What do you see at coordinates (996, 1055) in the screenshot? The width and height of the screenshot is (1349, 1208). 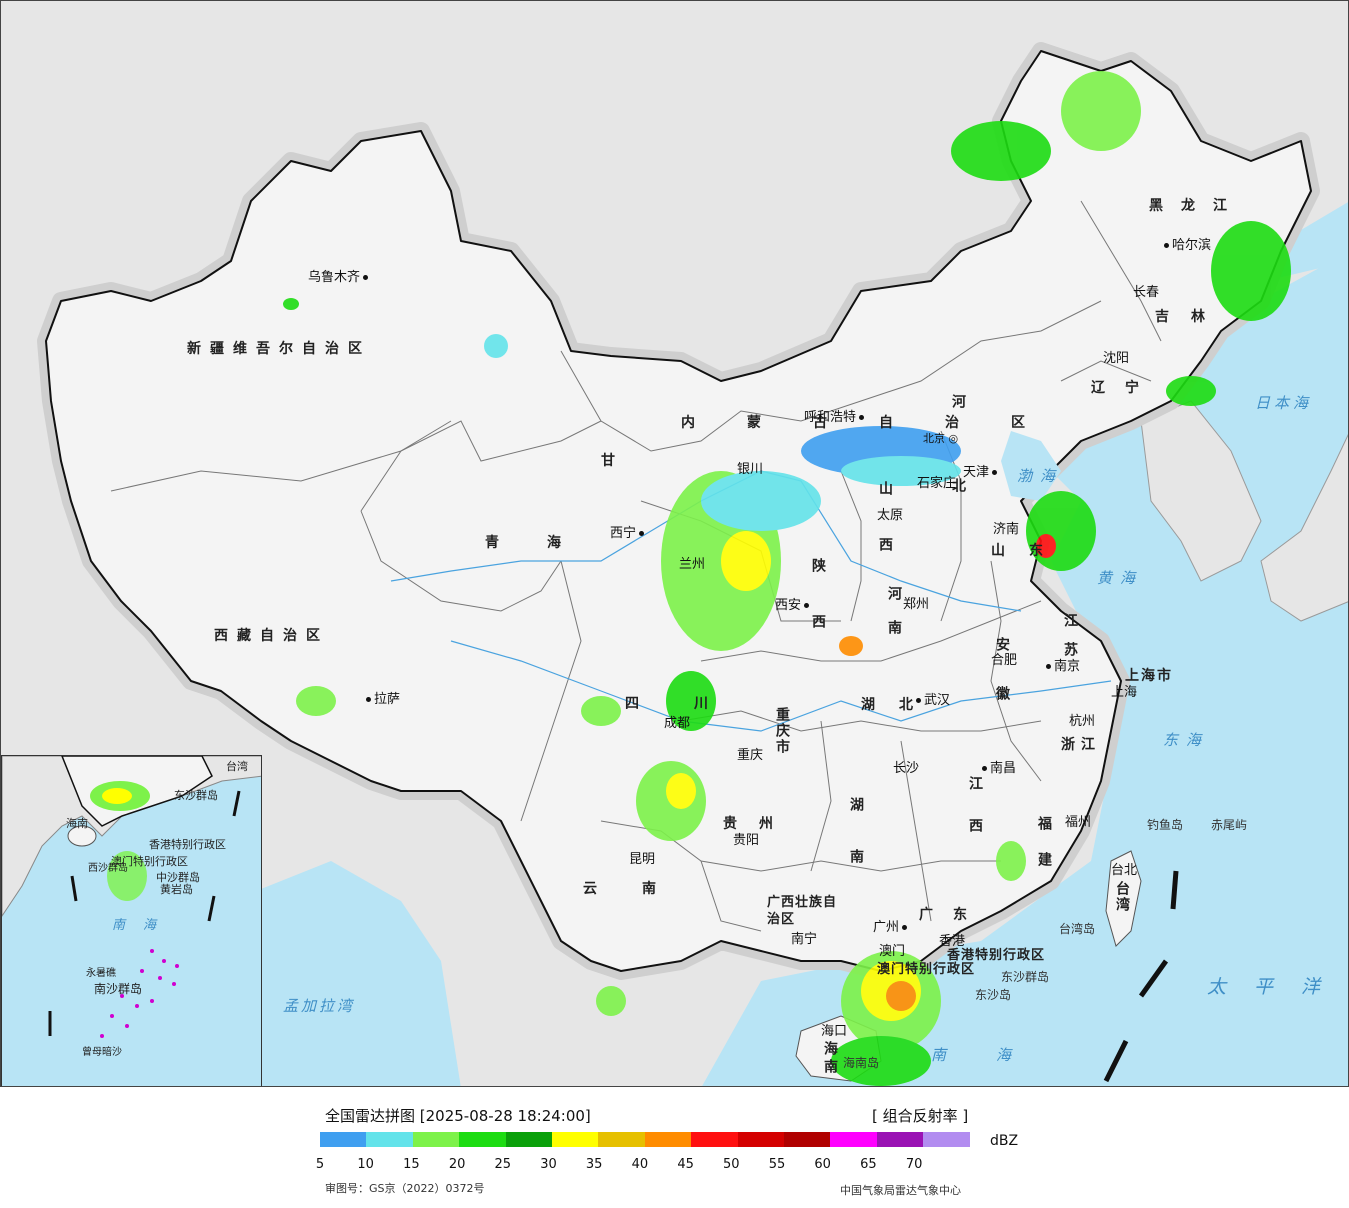 I see `sea-nanhai: 南海` at bounding box center [996, 1055].